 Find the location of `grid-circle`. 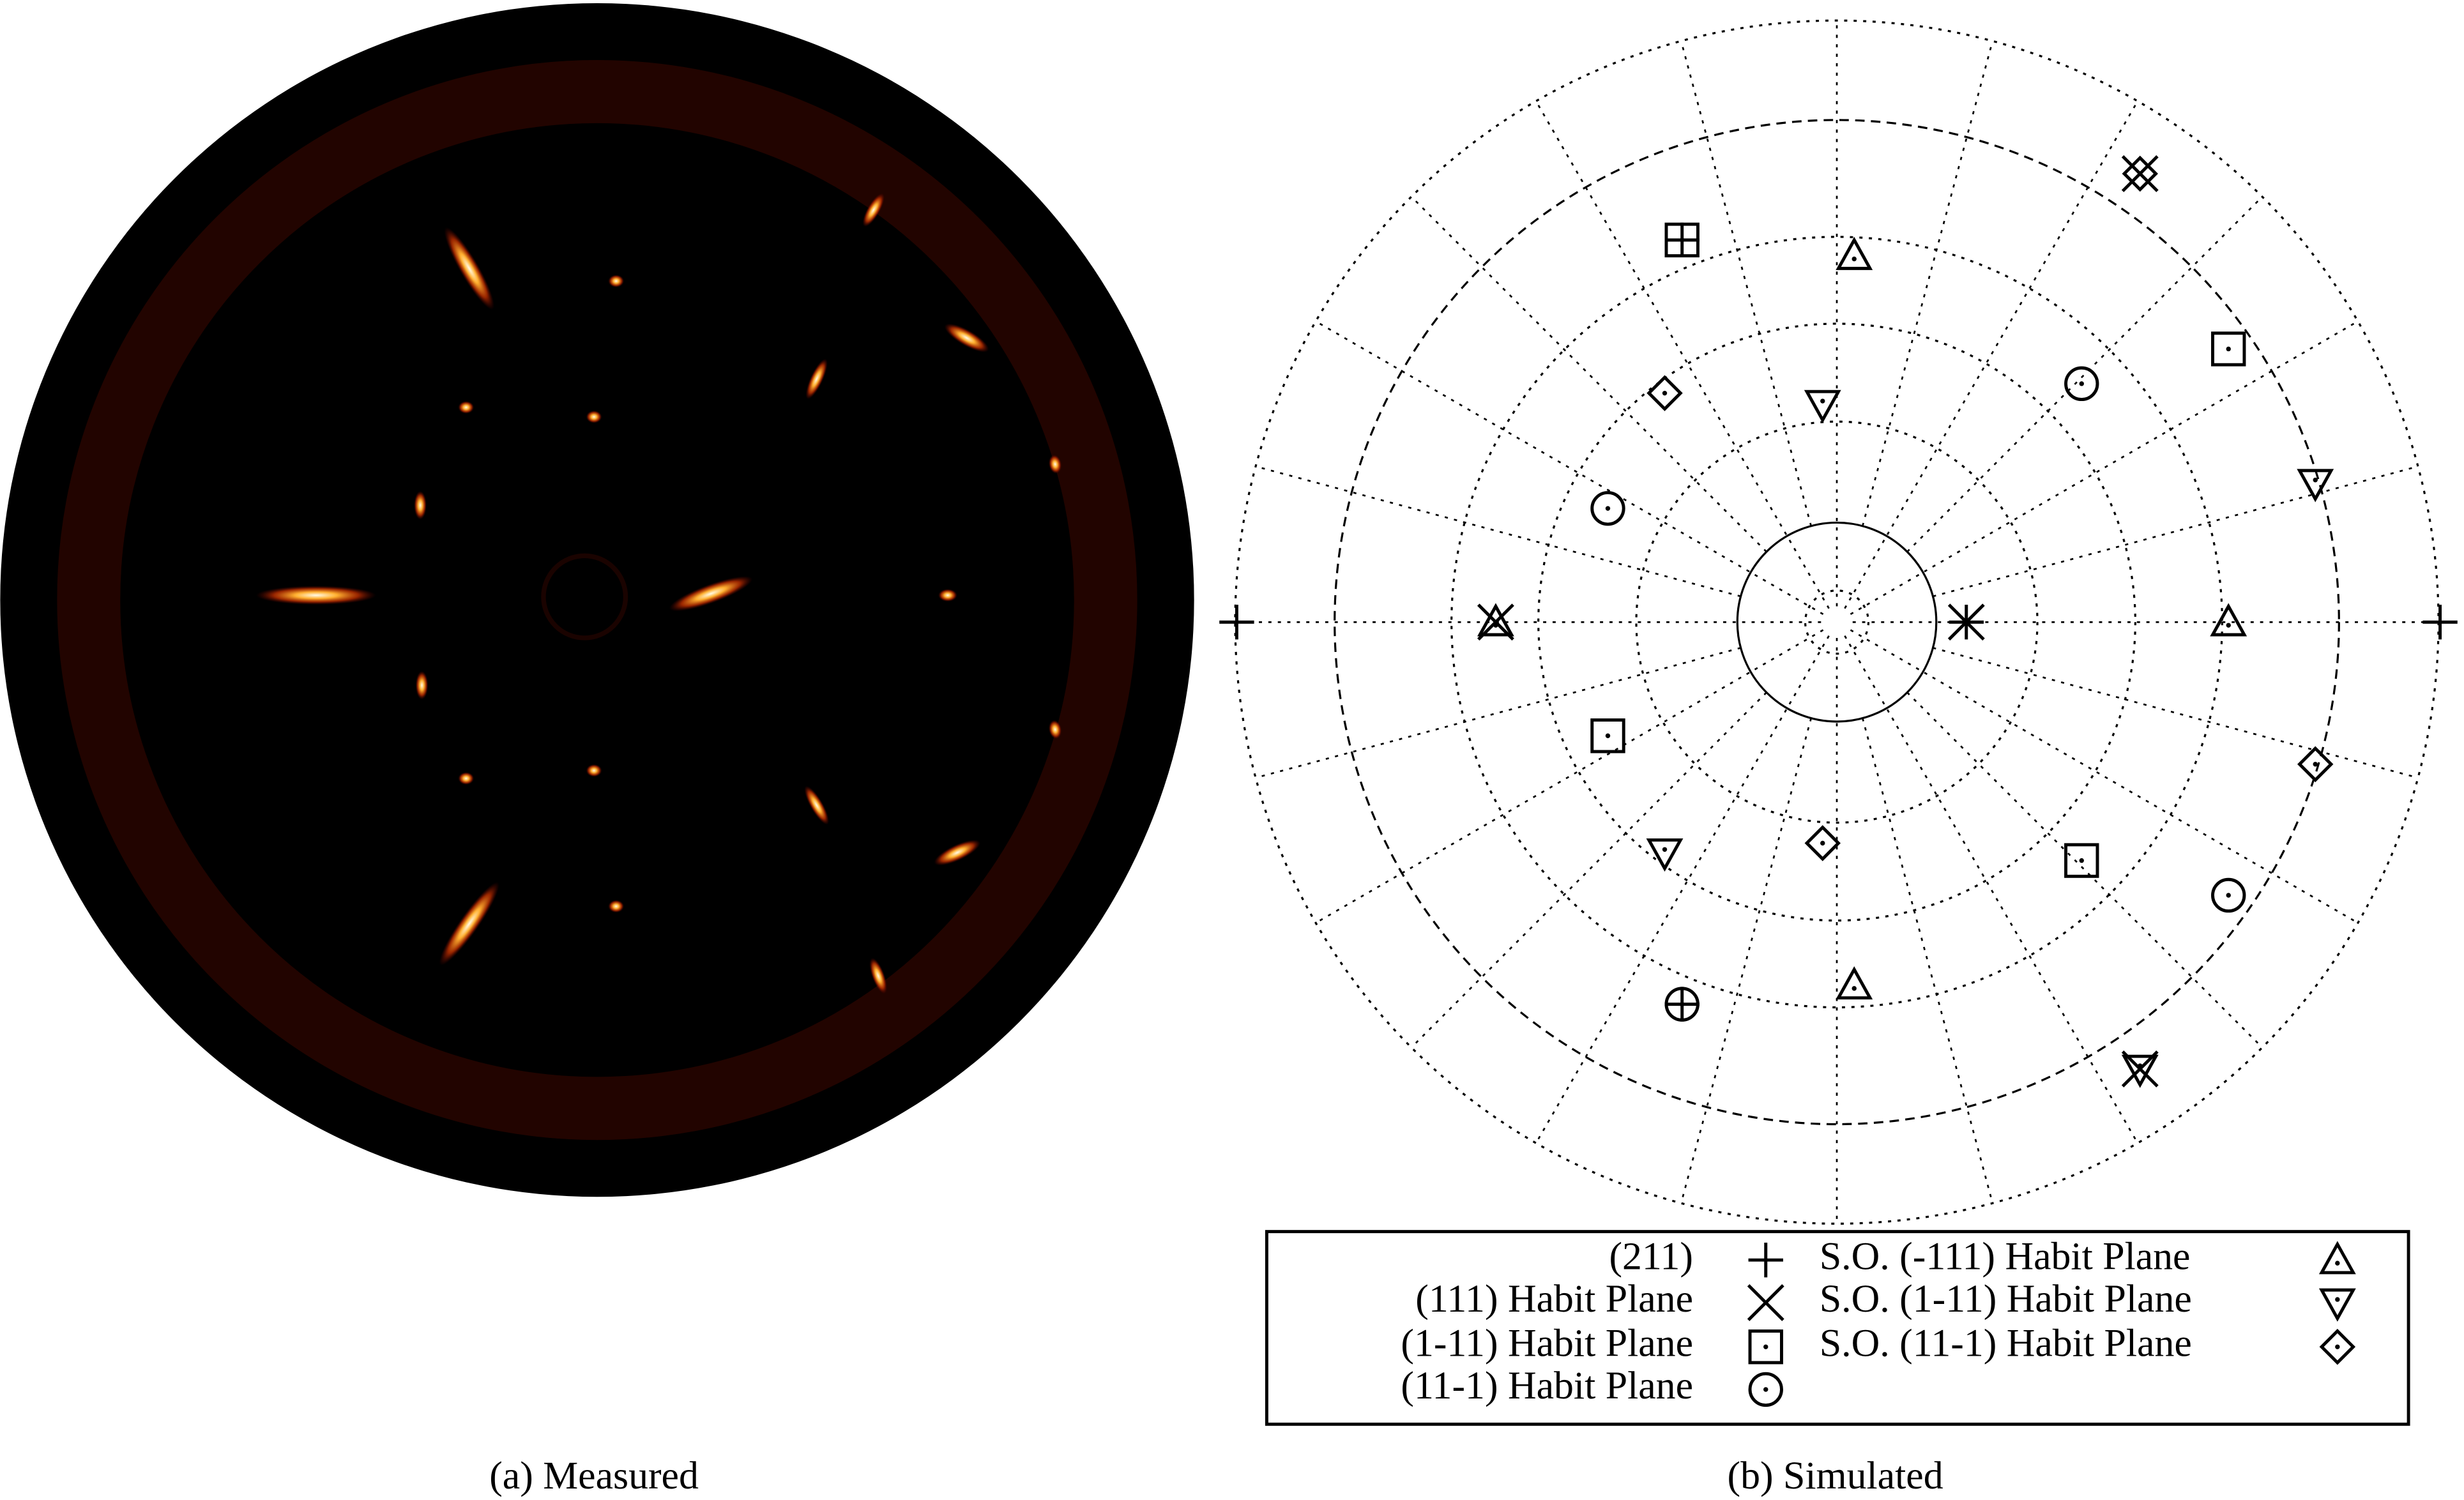

grid-circle is located at coordinates (1837, 622).